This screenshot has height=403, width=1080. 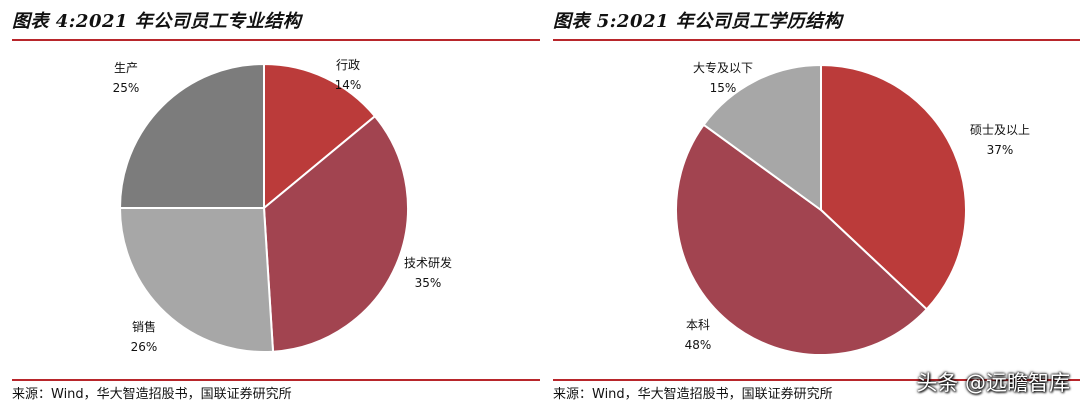 I want to click on chart-title: 图表 5:2021 年公司员工学历结构, so click(x=698, y=21).